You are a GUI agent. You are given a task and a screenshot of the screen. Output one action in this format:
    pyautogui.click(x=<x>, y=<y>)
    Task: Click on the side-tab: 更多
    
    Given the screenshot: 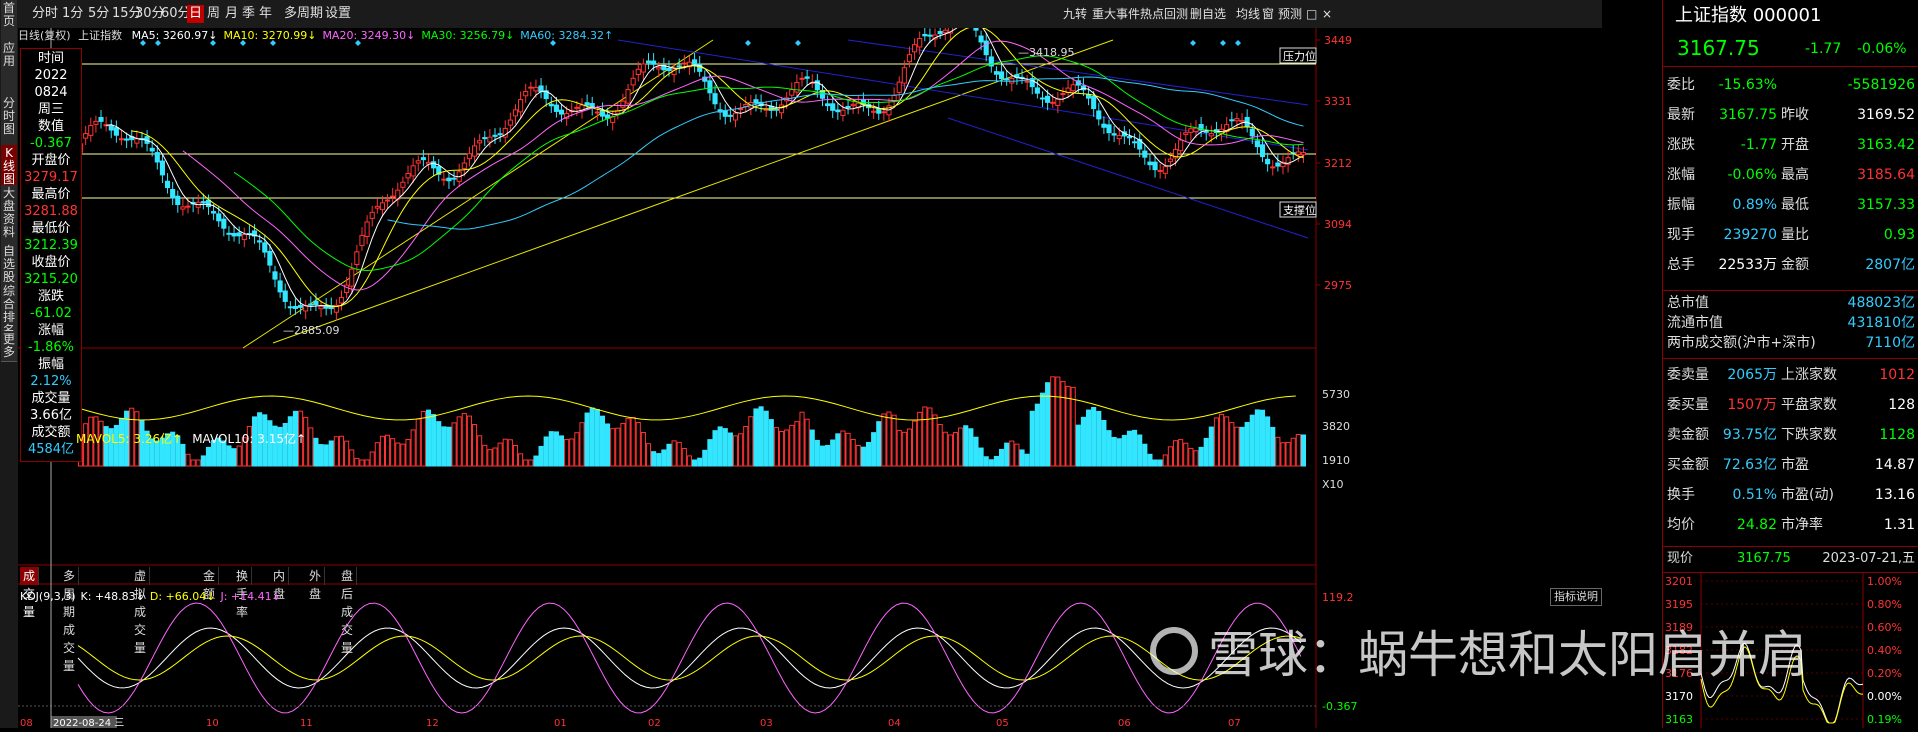 What is the action you would take?
    pyautogui.click(x=9, y=346)
    